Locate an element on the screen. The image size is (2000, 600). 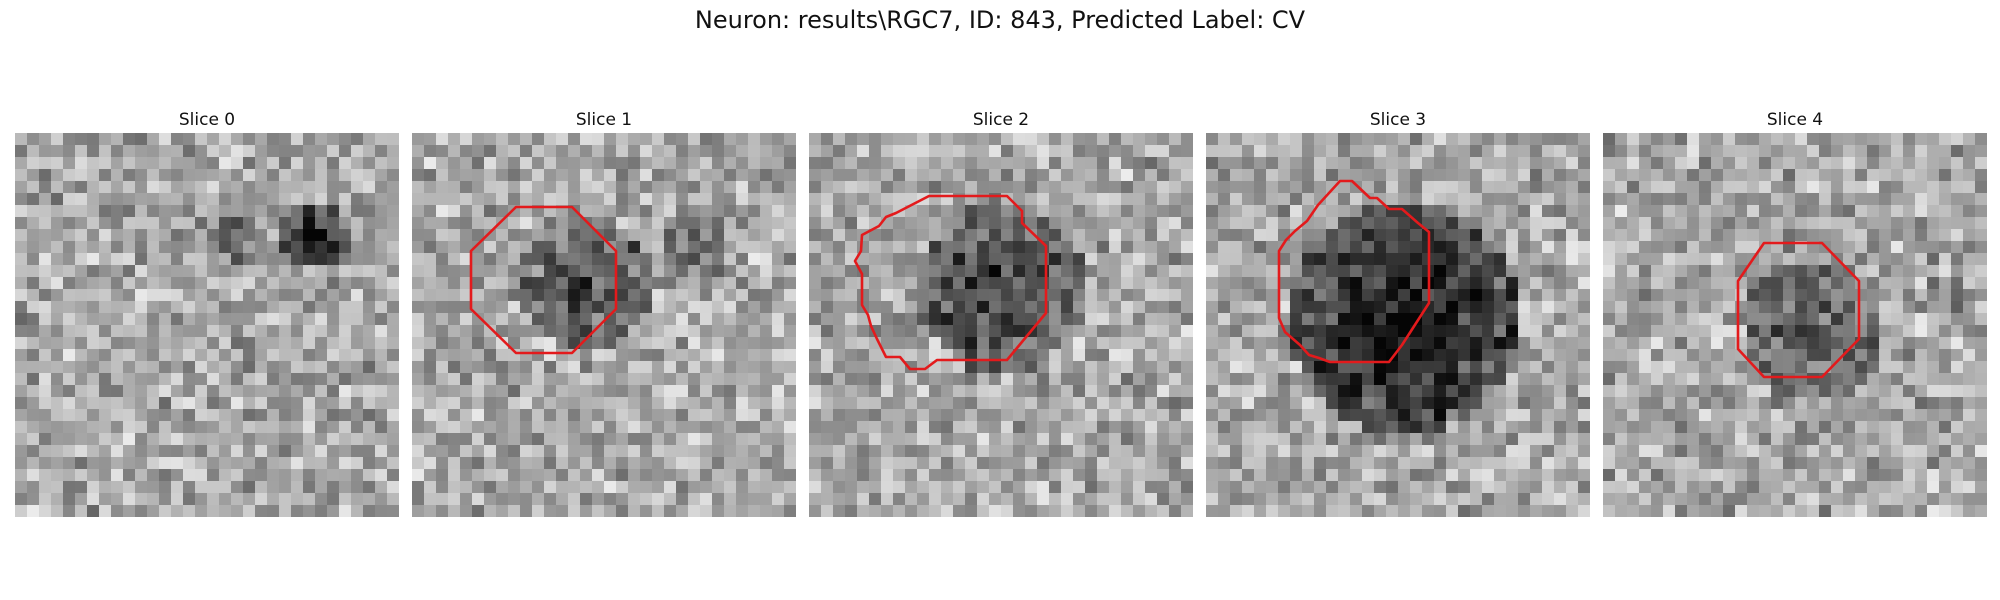
slice-title-1: Slice 1 is located at coordinates (604, 120).